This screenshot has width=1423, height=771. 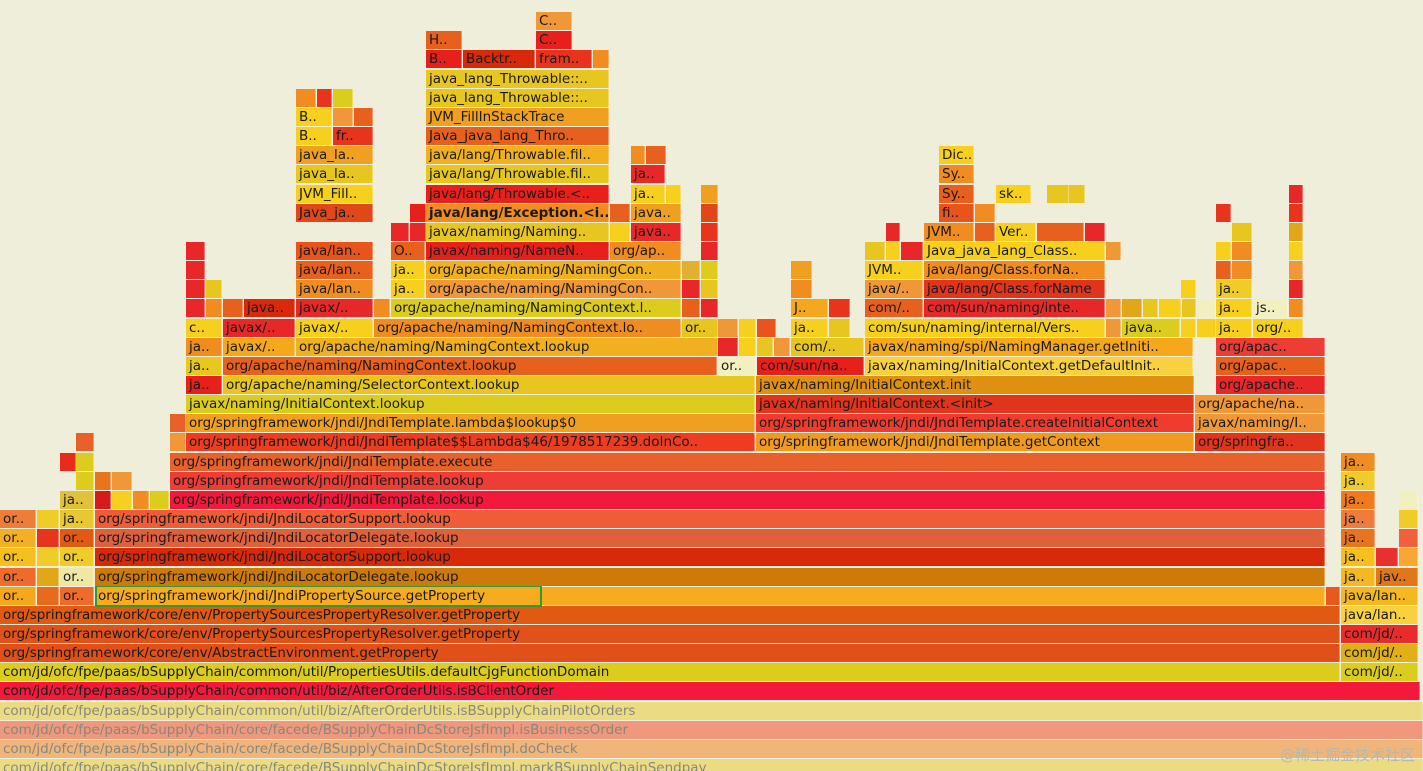 I want to click on flame-frame: com/sun/naming/internal/Vers.., so click(x=985, y=327).